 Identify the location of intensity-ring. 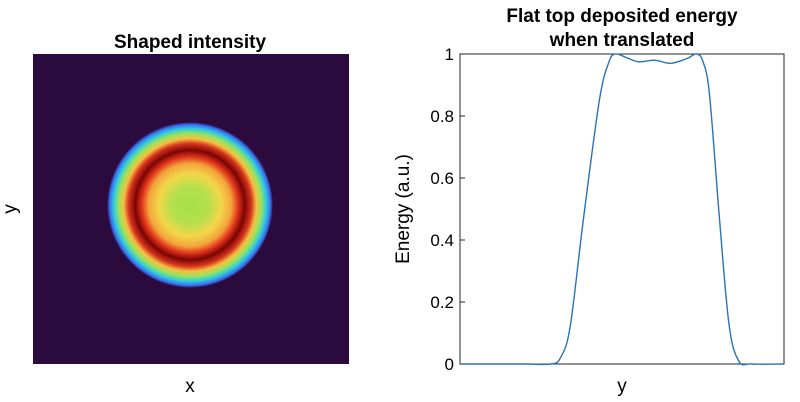
(190, 205).